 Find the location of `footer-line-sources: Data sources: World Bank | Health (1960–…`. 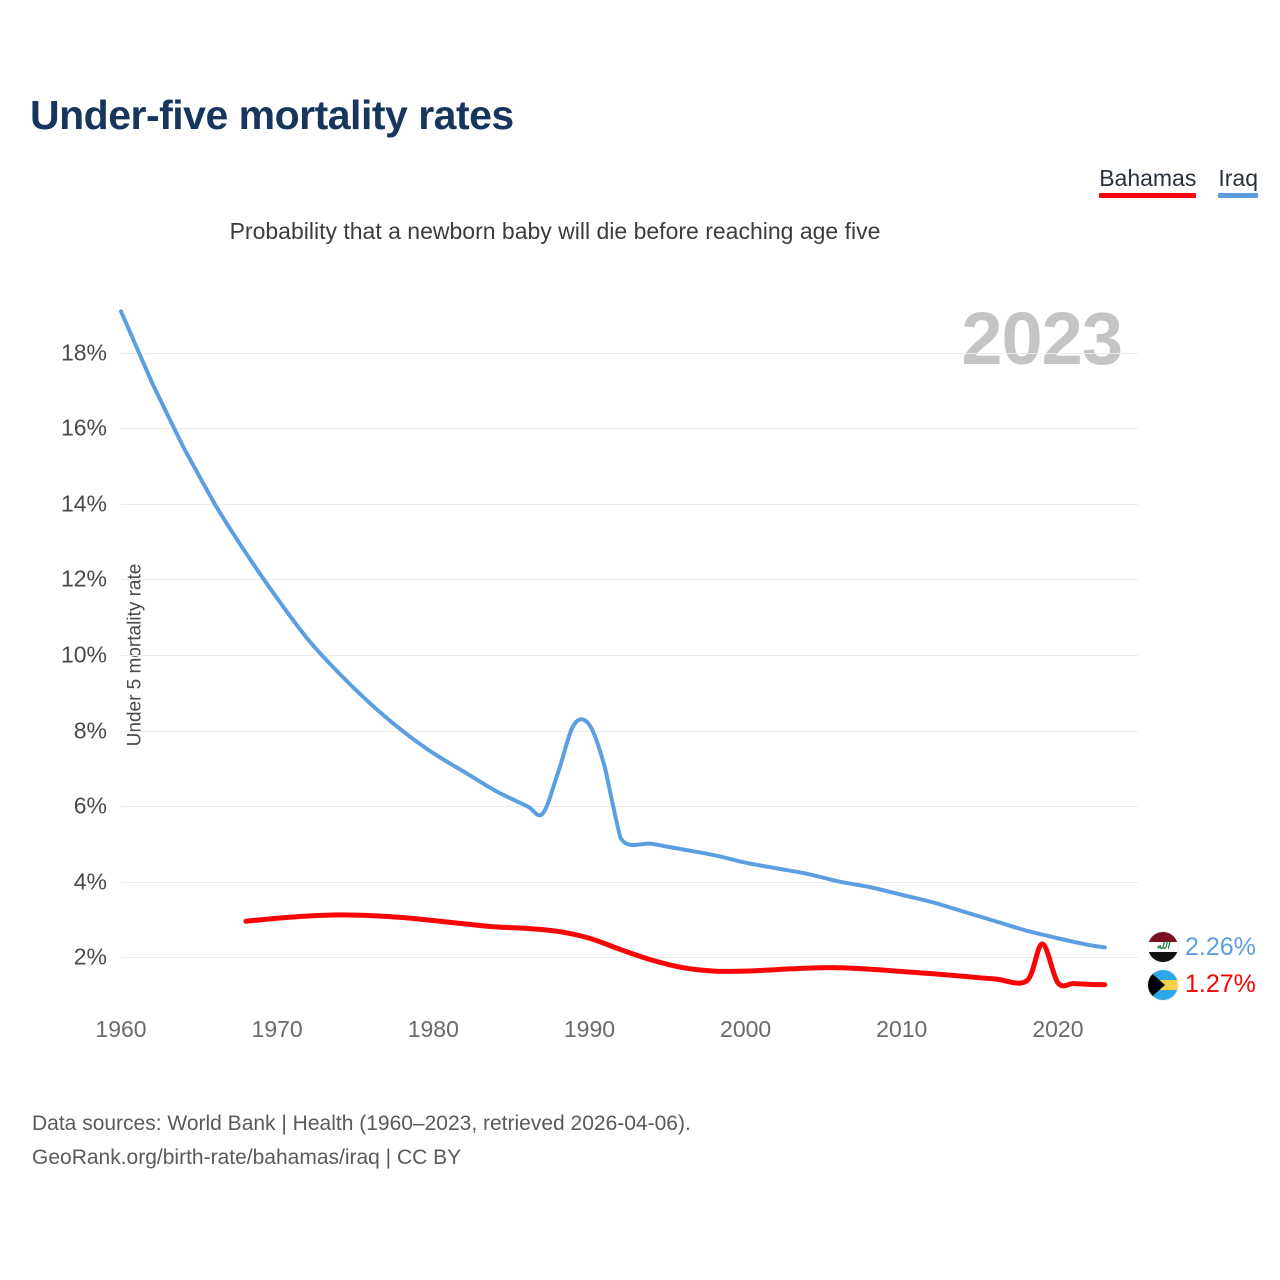

footer-line-sources: Data sources: World Bank | Health (1960–… is located at coordinates (361, 1123).